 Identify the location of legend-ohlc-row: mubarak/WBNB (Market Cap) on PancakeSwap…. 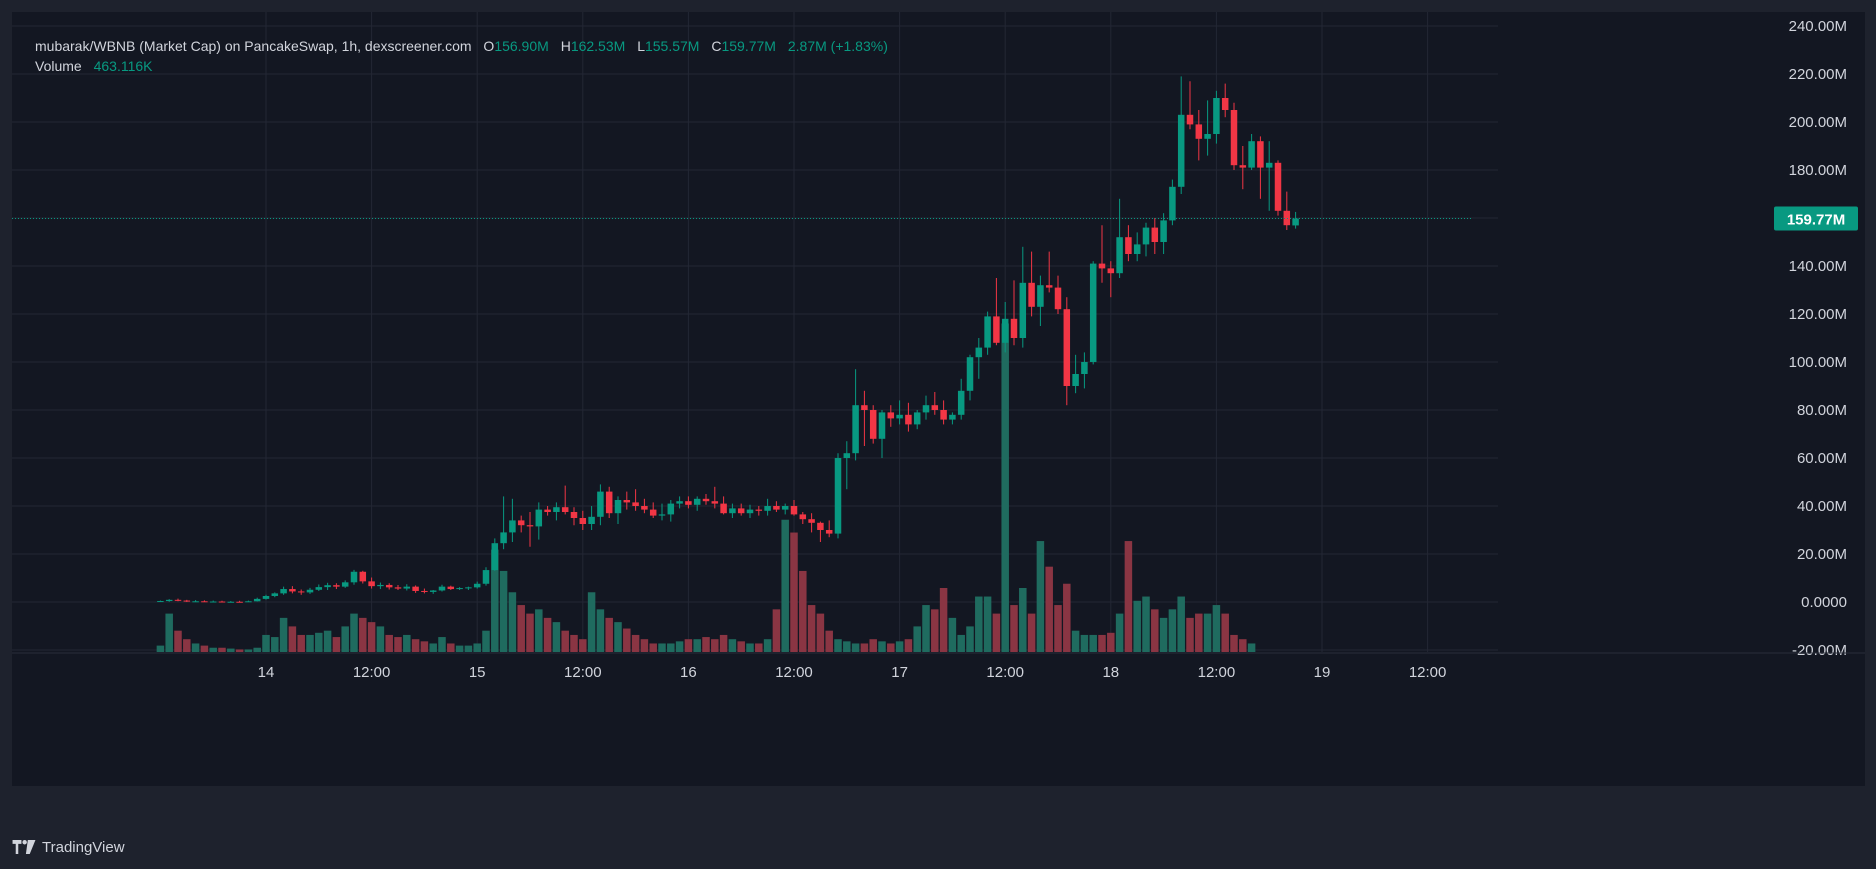
(461, 46).